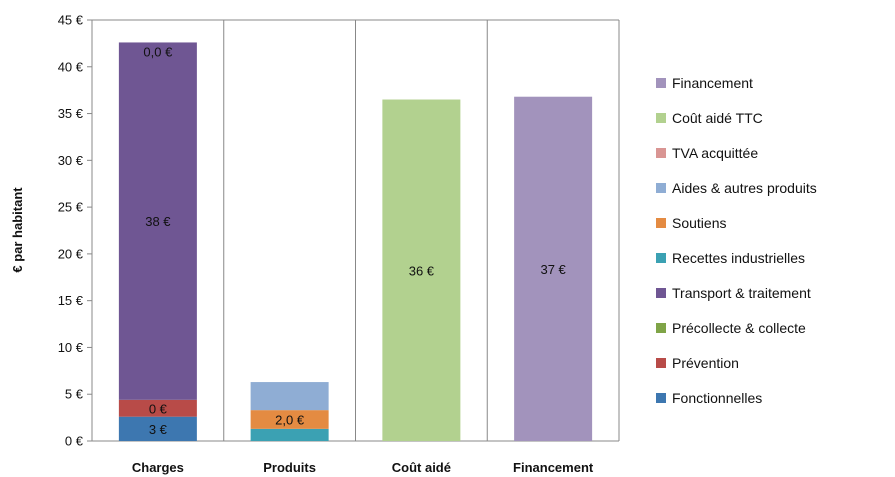  What do you see at coordinates (71, 66) in the screenshot?
I see `y-tick-label: 40 €` at bounding box center [71, 66].